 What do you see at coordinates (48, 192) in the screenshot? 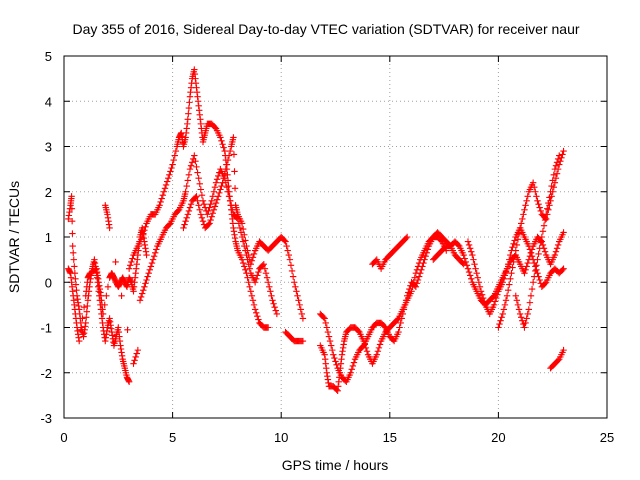
I see `y-tick-label: 2` at bounding box center [48, 192].